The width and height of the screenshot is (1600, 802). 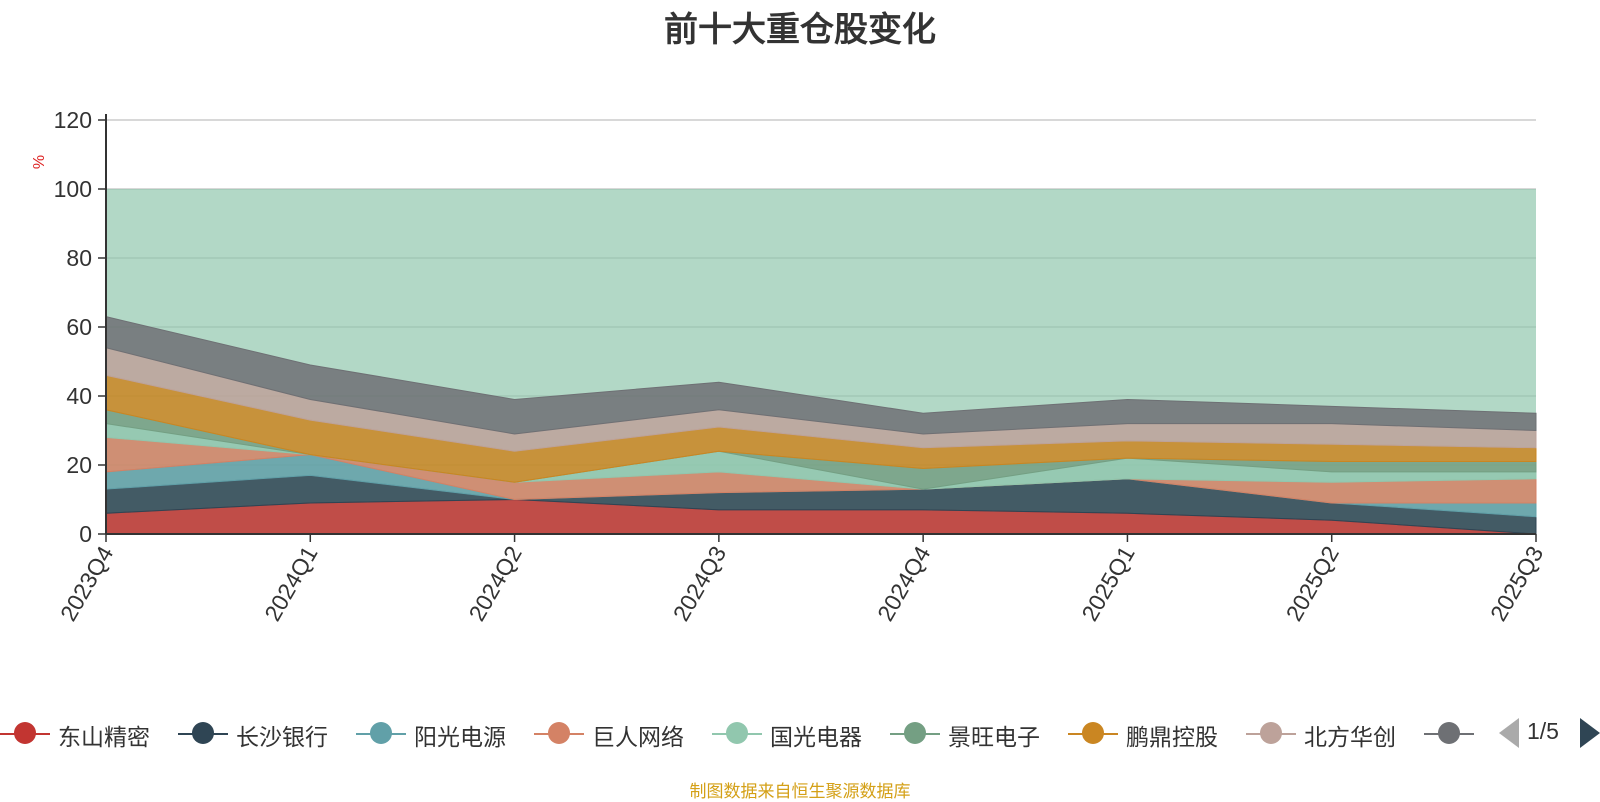 I want to click on legend-label: 鹏鼎控股, so click(x=1172, y=737).